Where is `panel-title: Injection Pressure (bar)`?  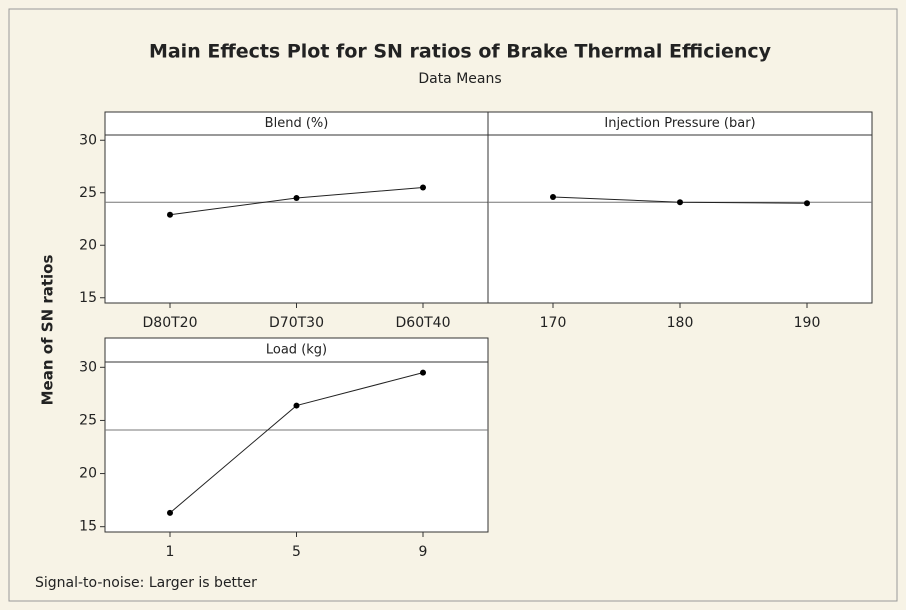
panel-title: Injection Pressure (bar) is located at coordinates (679, 123).